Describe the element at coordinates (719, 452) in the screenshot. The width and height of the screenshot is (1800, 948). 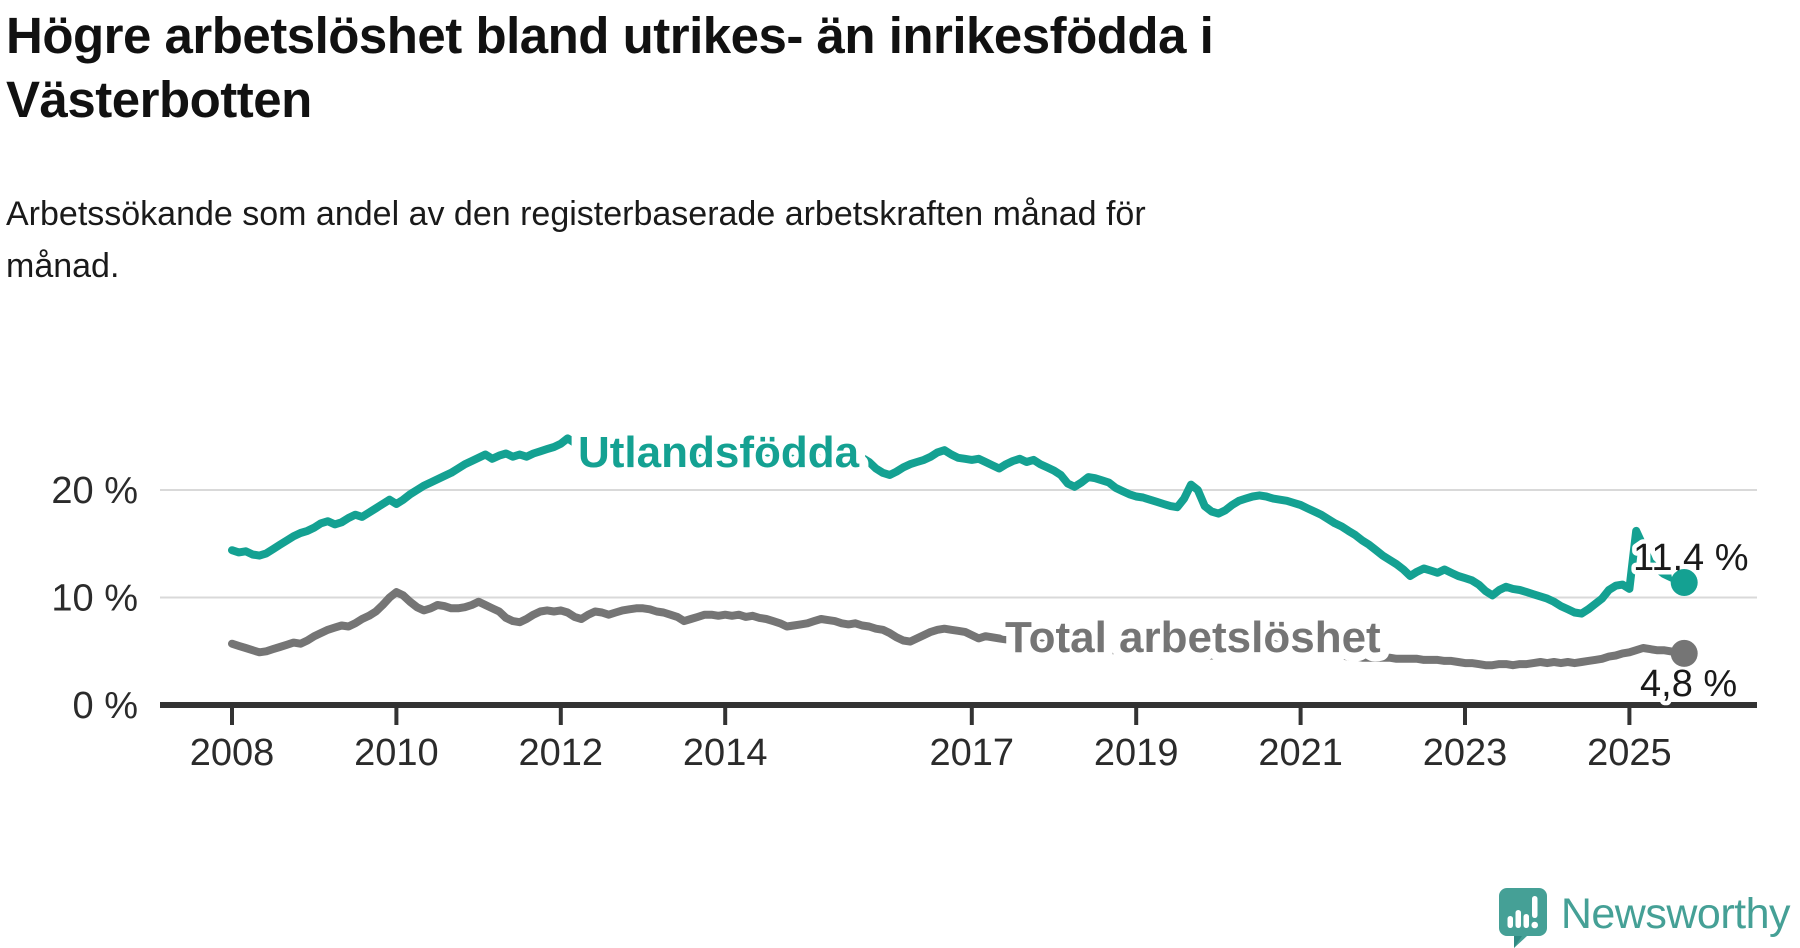
I see `series-label-utlandsfodda: Utlandsfödda` at that location.